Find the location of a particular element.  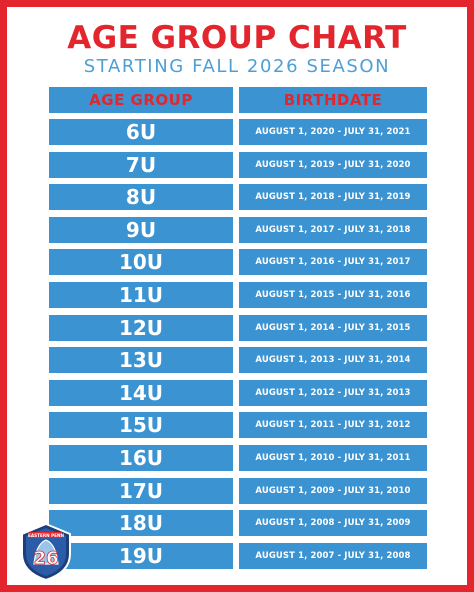

age-group-cell: 14U is located at coordinates (141, 393).